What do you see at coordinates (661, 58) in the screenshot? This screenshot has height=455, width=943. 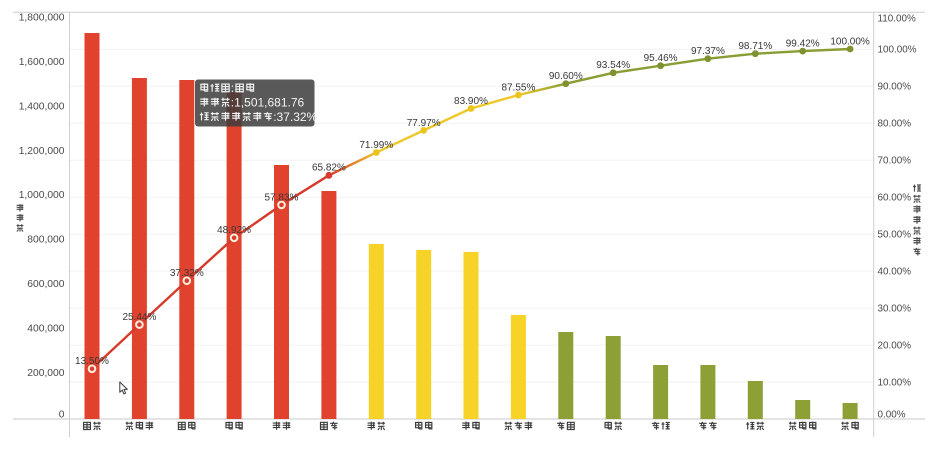 I see `svg-text: 95.46%` at bounding box center [661, 58].